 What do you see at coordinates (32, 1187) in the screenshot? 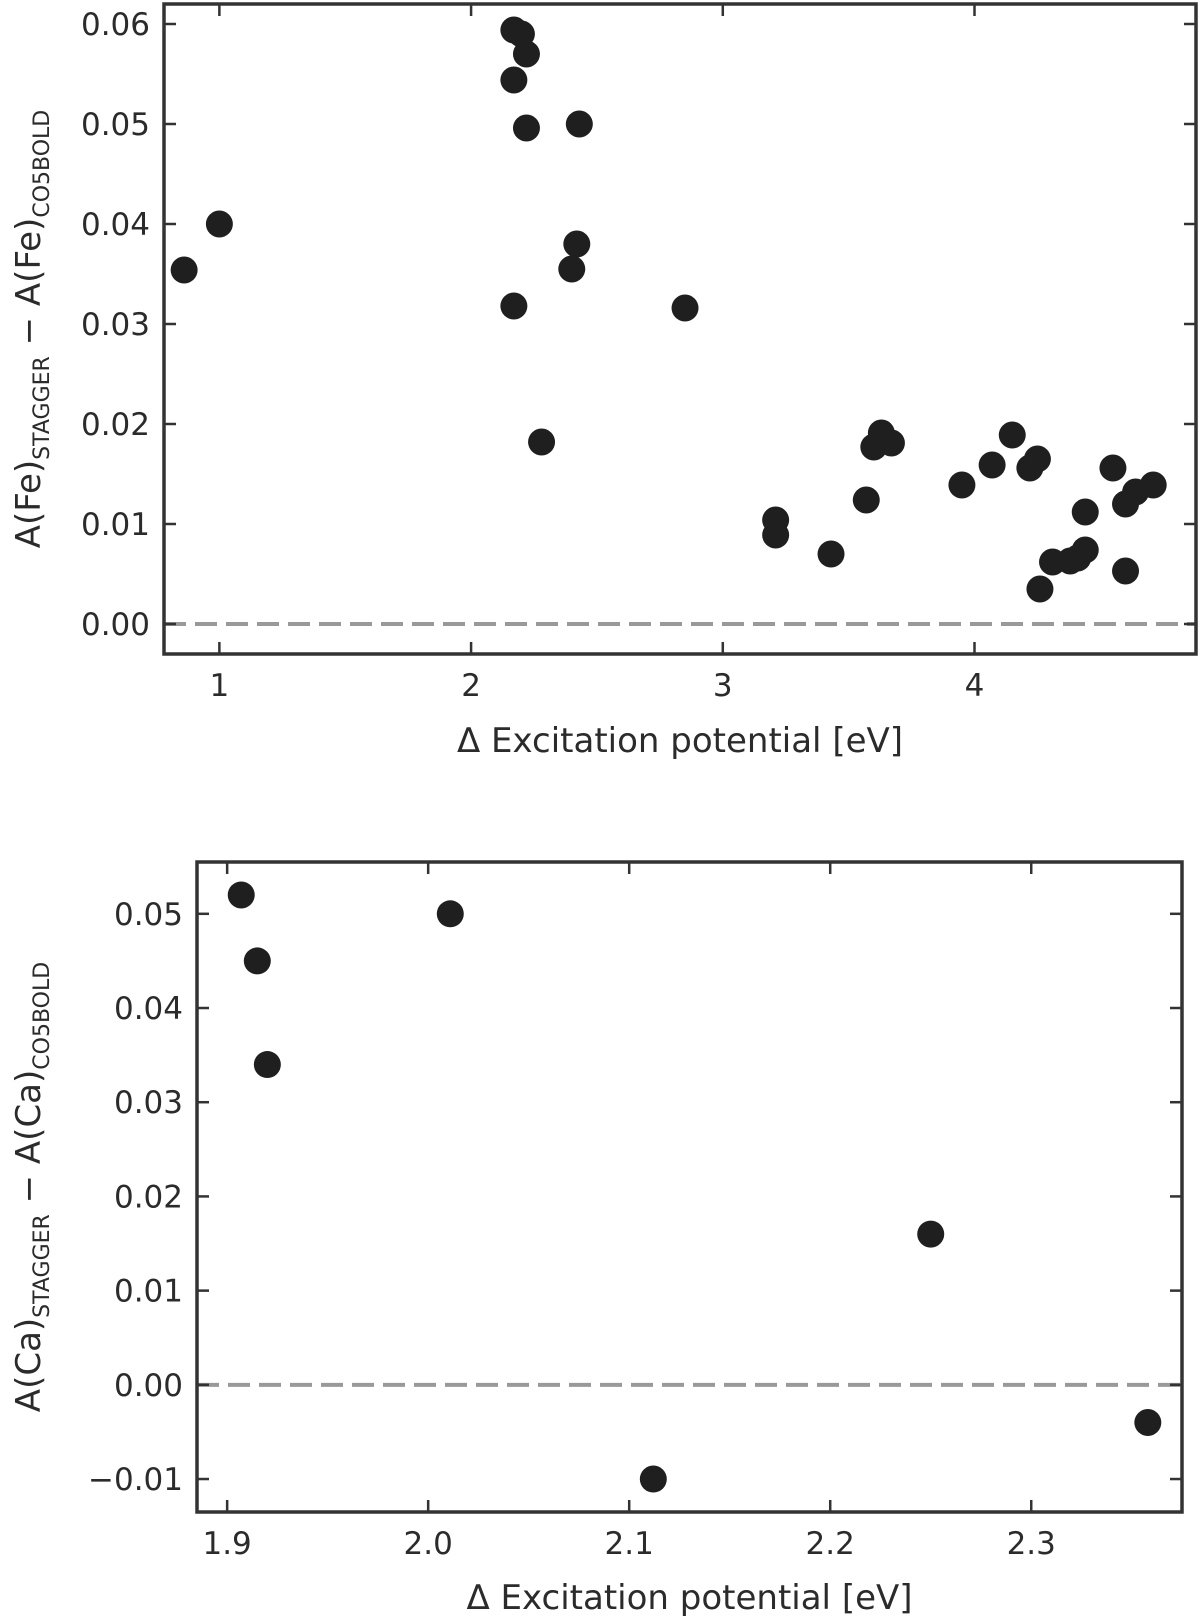
I see `y-axis-label: A(Ca)STAGGER − A(Ca)CO5BOLD` at bounding box center [32, 1187].